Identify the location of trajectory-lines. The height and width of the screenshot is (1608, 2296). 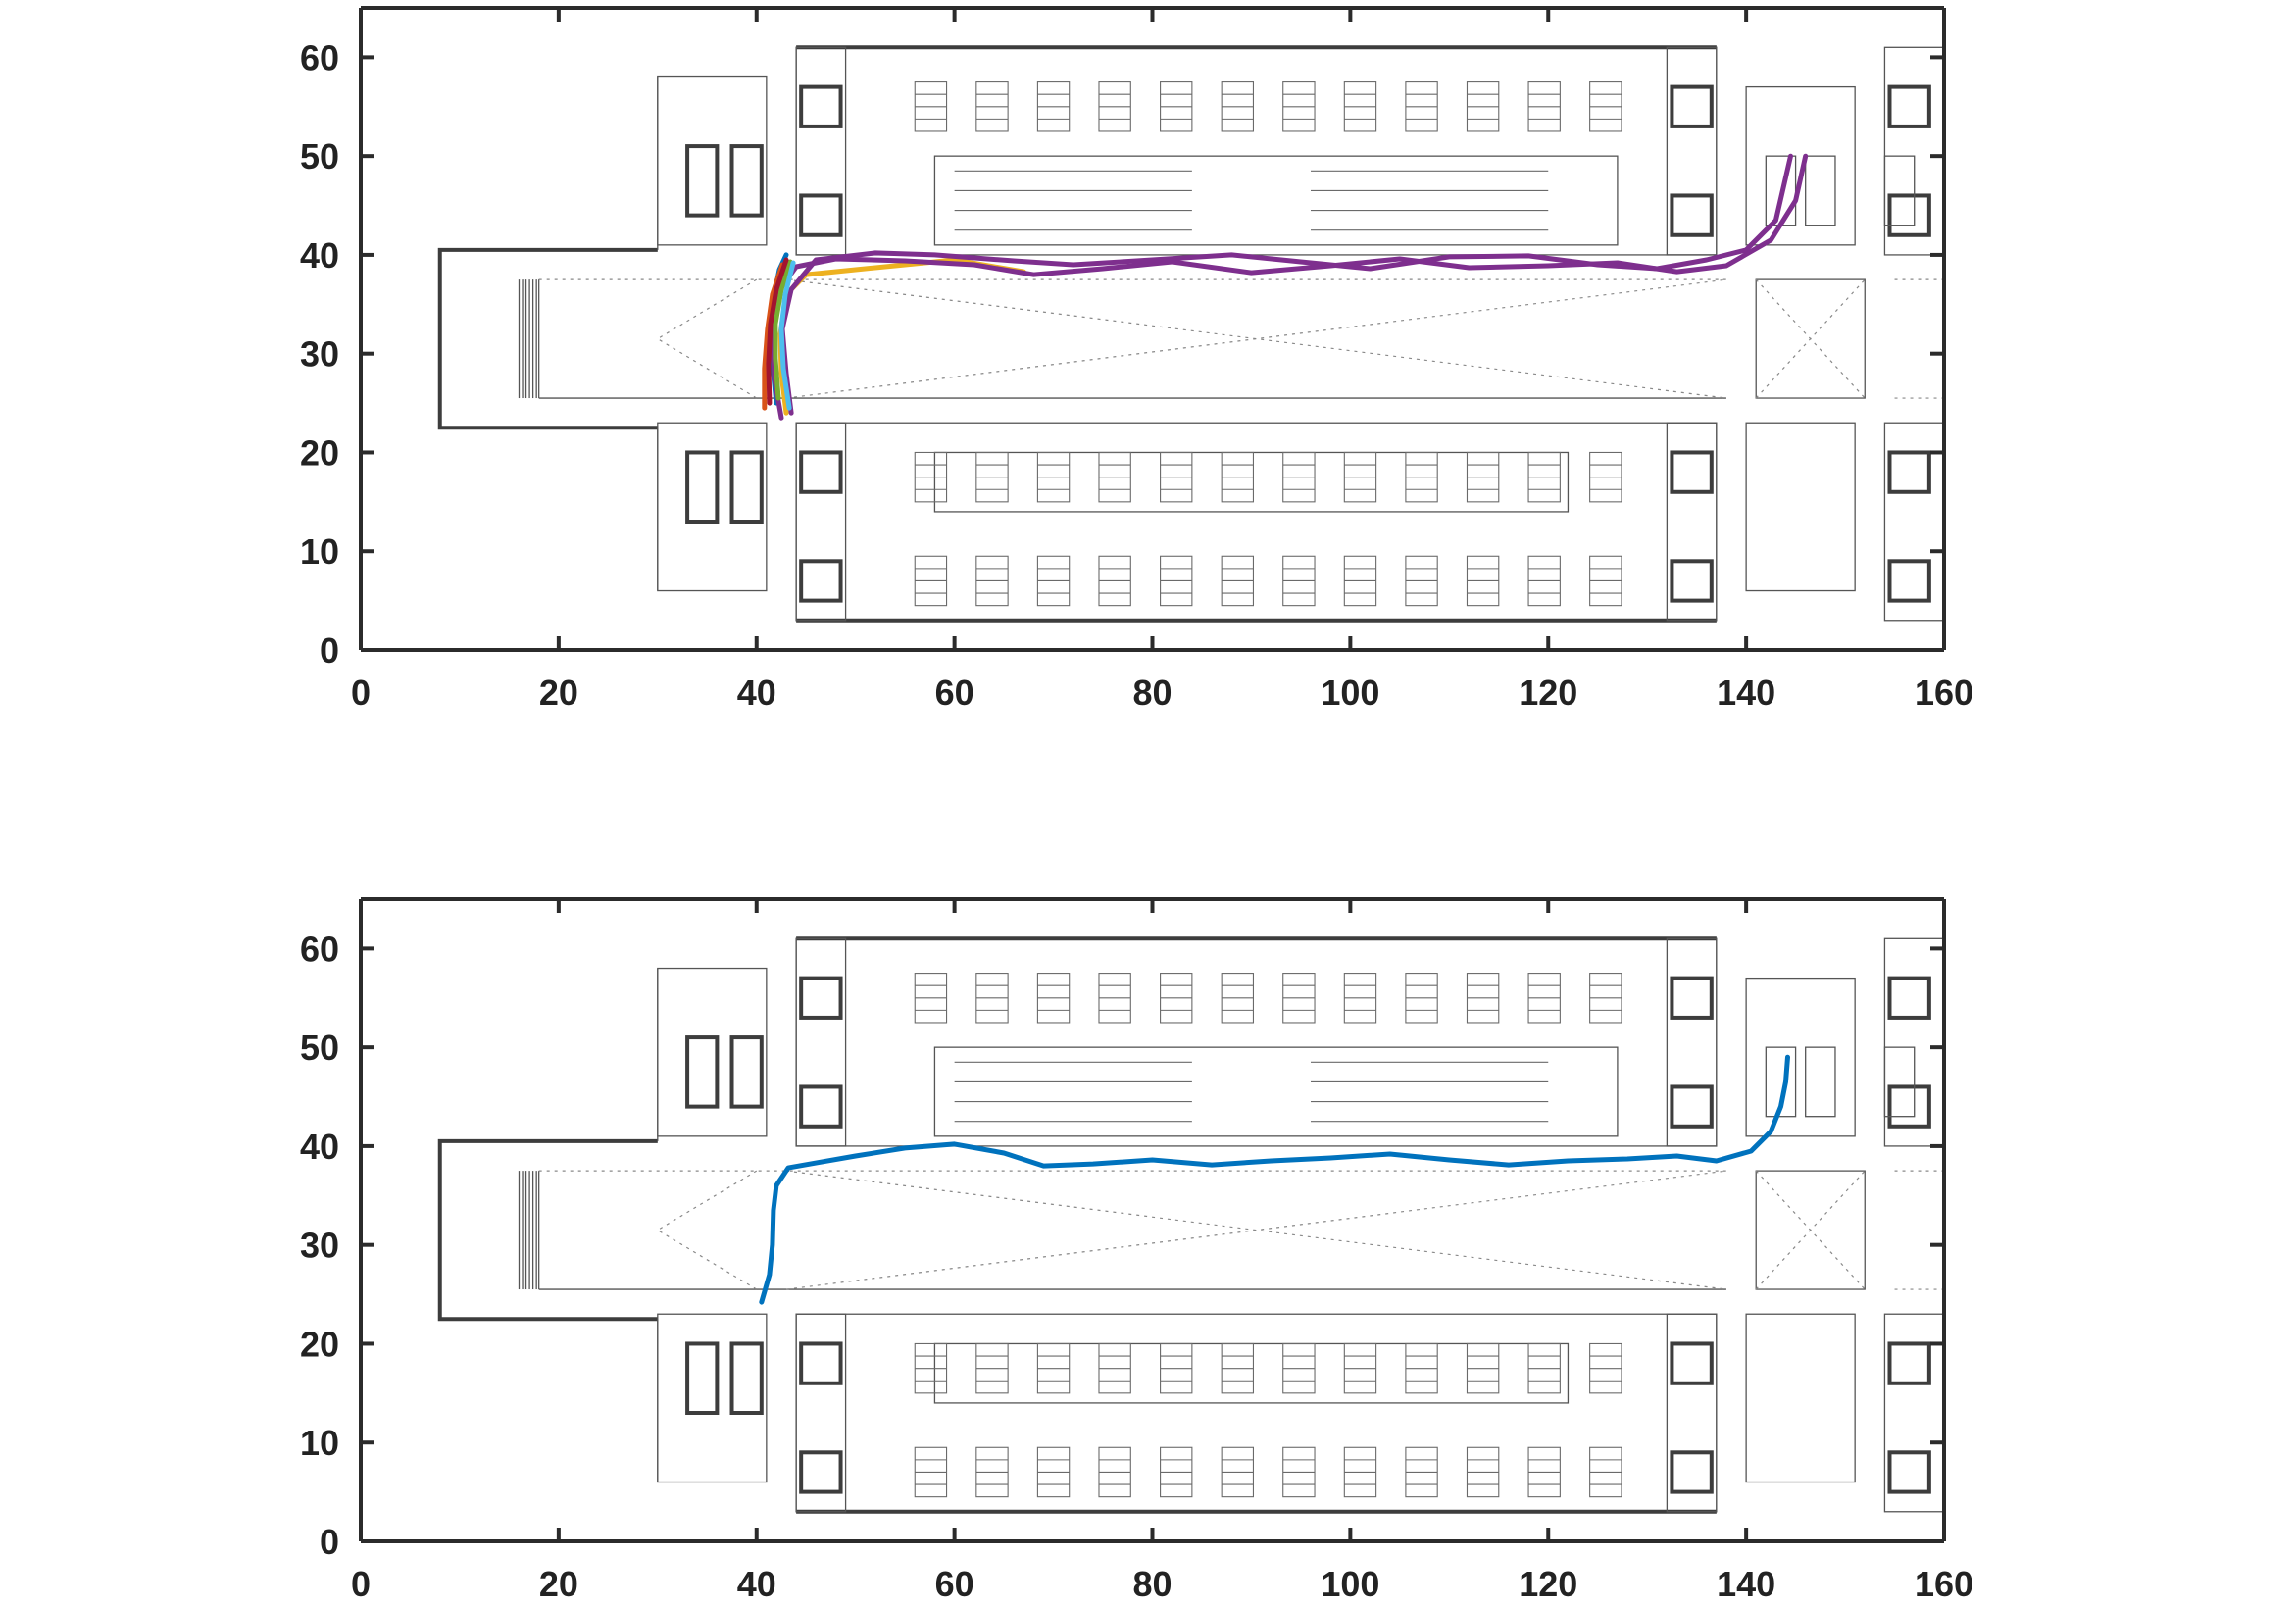
(1285, 287).